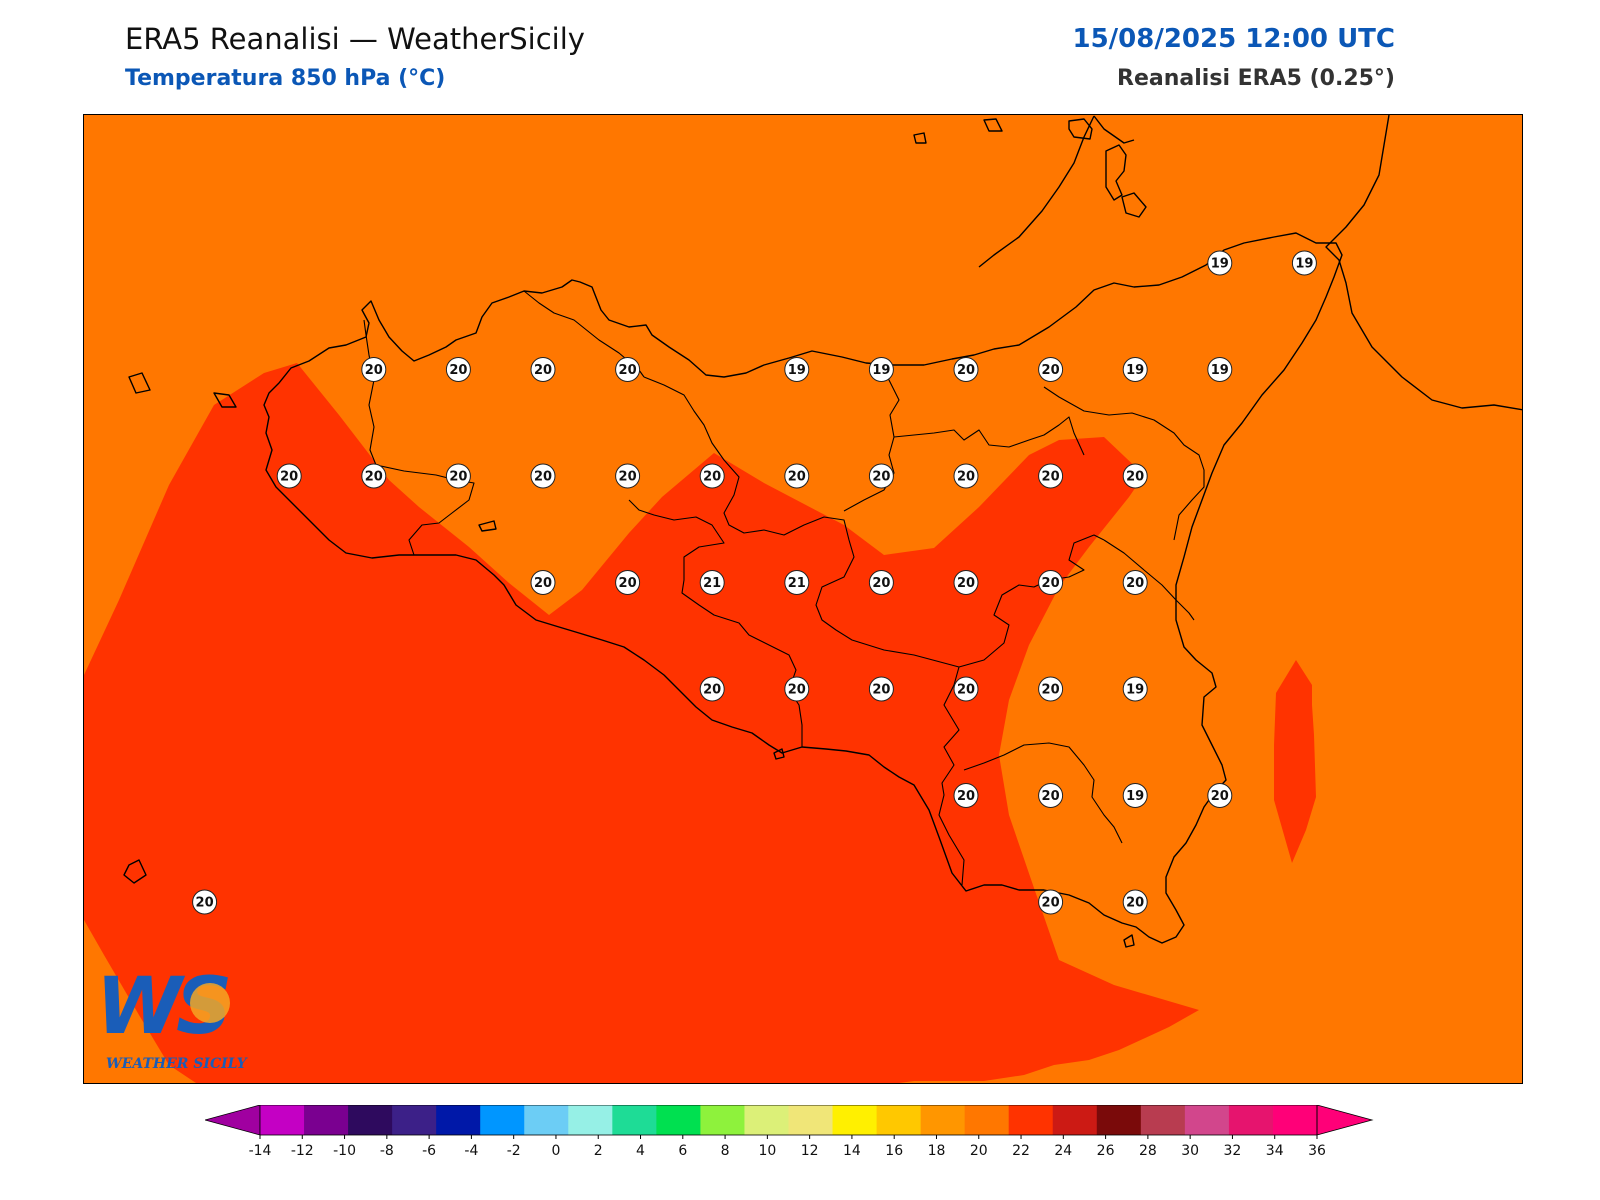 The height and width of the screenshot is (1200, 1600). I want to click on data-source: Reanalisi ERA5 (0.25°), so click(1256, 78).